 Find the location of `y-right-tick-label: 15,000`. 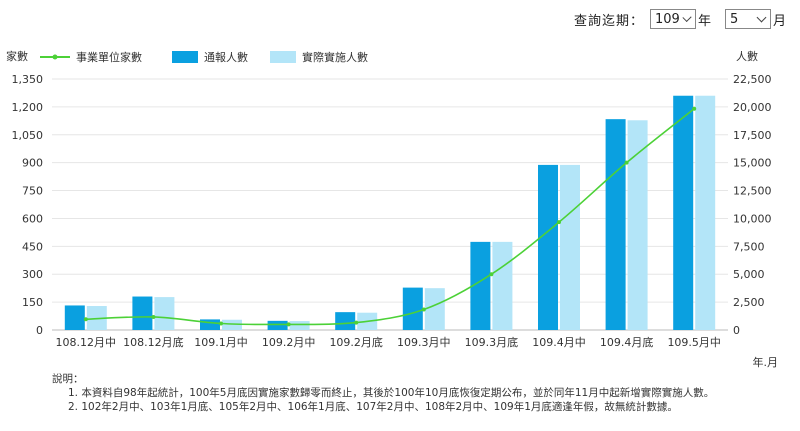

y-right-tick-label: 15,000 is located at coordinates (752, 163).